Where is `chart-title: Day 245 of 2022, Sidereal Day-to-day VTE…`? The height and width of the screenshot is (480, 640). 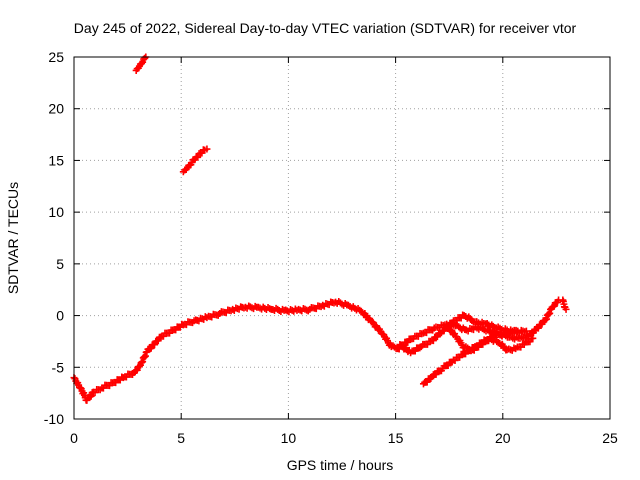
chart-title: Day 245 of 2022, Sidereal Day-to-day VTE… is located at coordinates (325, 28).